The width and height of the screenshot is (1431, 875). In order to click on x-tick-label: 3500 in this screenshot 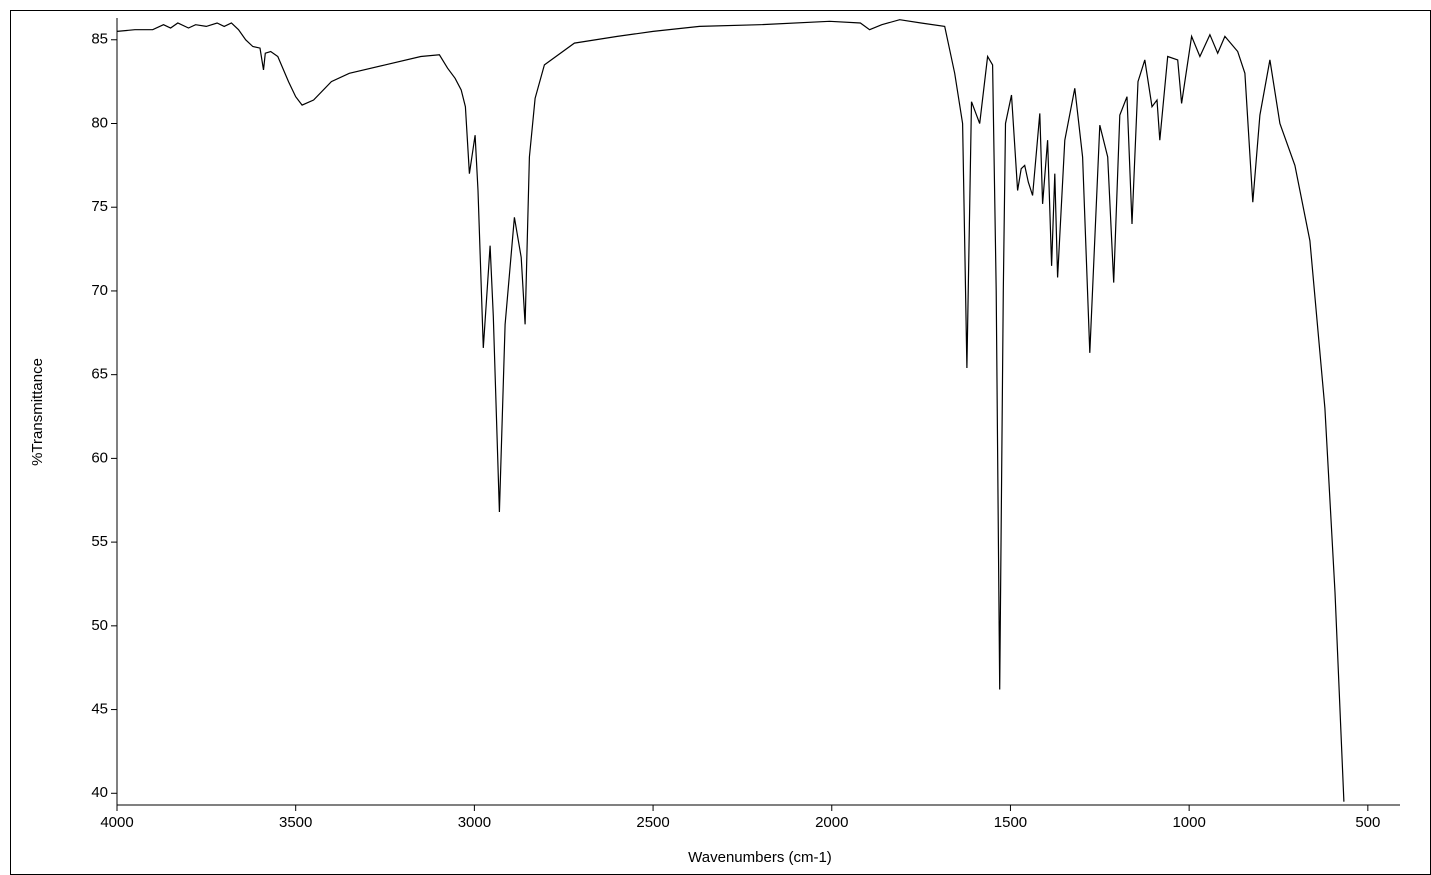, I will do `click(295, 822)`.